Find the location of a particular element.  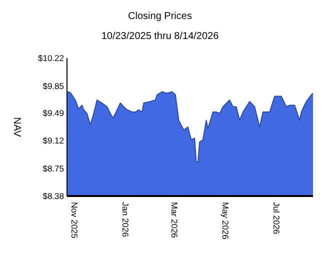

y-axis-title: NAV is located at coordinates (16, 127).